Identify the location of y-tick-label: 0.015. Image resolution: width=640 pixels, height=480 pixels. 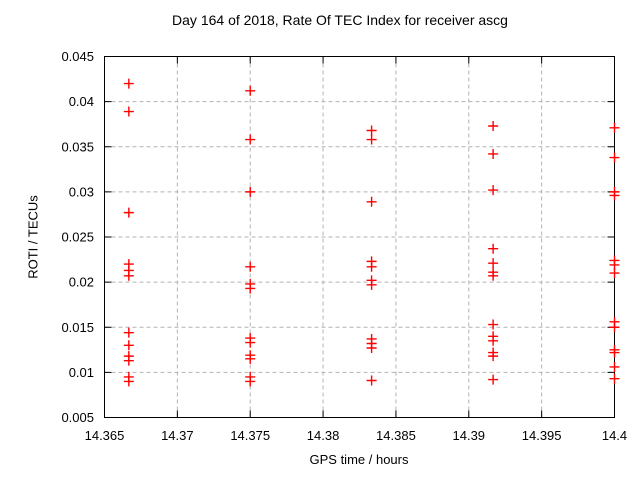
(77, 327).